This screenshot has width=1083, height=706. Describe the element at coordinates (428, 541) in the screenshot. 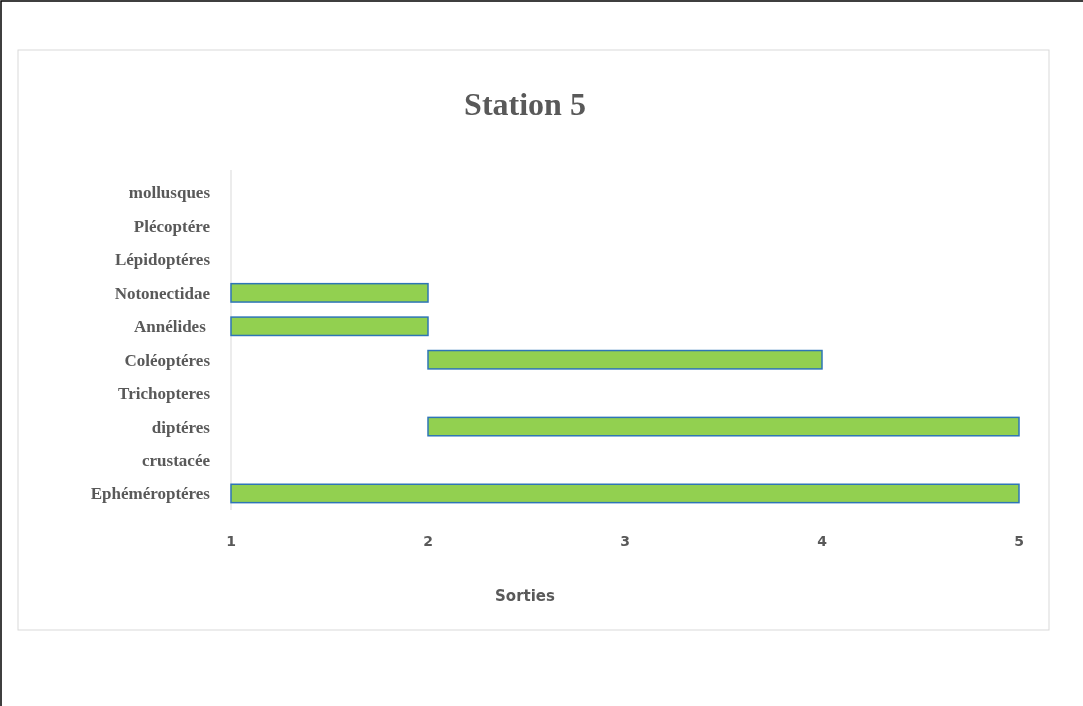

I see `x-tick-label: 2` at that location.